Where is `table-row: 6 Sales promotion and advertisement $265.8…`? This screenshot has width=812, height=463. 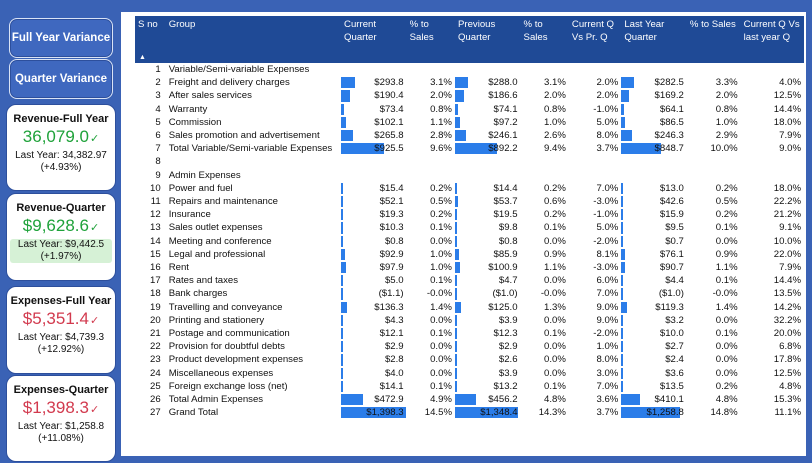
table-row: 6 Sales promotion and advertisement $265.8… is located at coordinates (469, 135).